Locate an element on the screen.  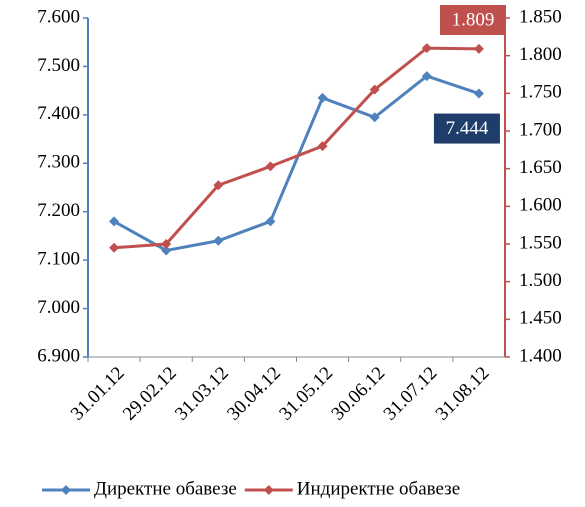
y2-tick-label: 1.800 is located at coordinates (540, 54).